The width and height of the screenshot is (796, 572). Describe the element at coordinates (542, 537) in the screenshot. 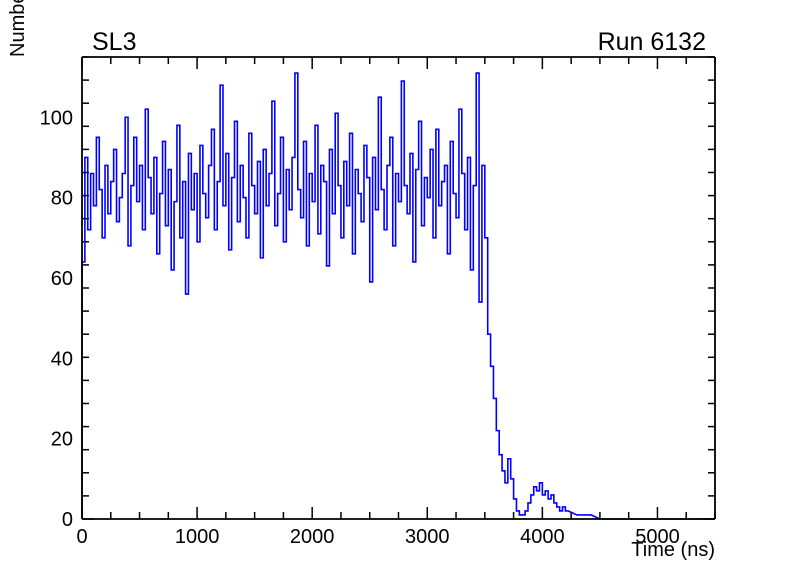

I see `x-tick-label: 4000` at that location.